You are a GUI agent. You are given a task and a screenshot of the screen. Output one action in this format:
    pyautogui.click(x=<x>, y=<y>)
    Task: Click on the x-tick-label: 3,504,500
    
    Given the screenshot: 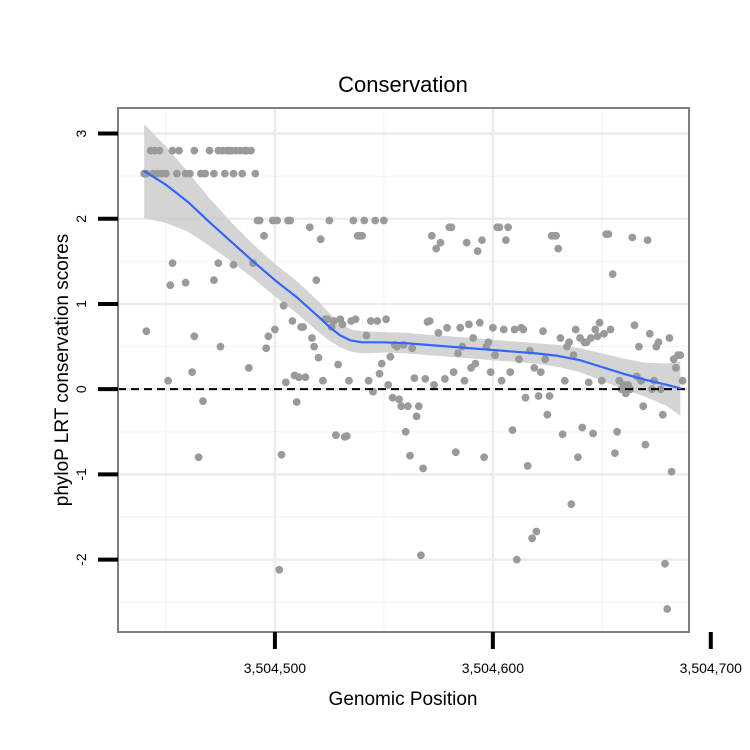 What is the action you would take?
    pyautogui.click(x=275, y=668)
    